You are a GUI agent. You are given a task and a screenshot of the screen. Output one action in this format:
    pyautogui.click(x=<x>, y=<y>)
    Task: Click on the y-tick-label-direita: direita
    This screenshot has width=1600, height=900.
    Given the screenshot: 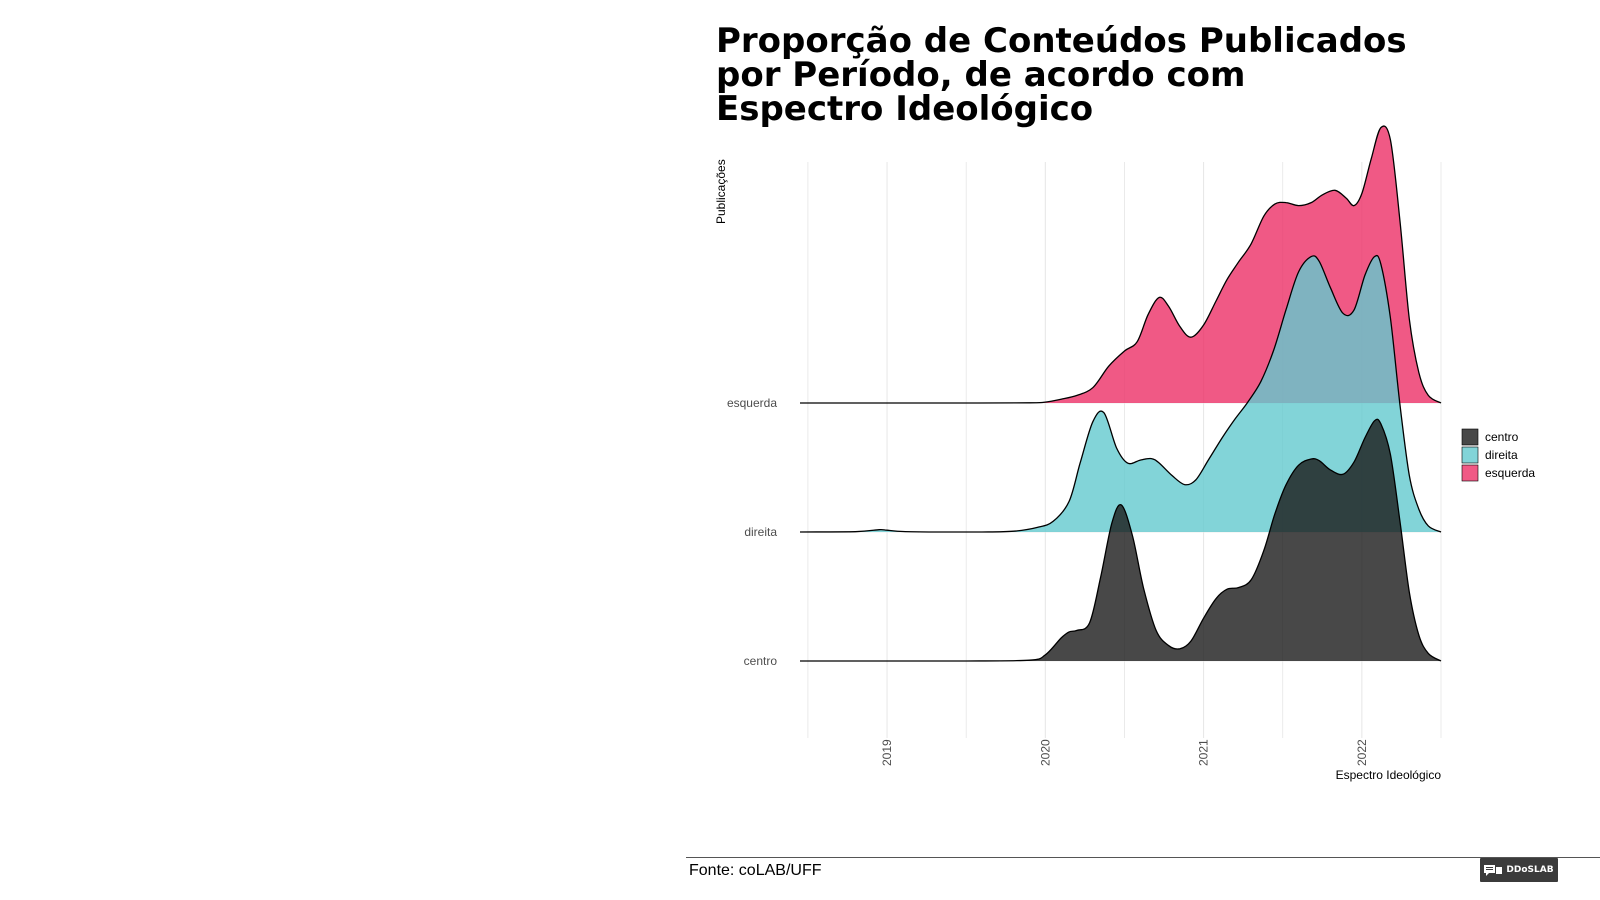 What is the action you would take?
    pyautogui.click(x=760, y=532)
    